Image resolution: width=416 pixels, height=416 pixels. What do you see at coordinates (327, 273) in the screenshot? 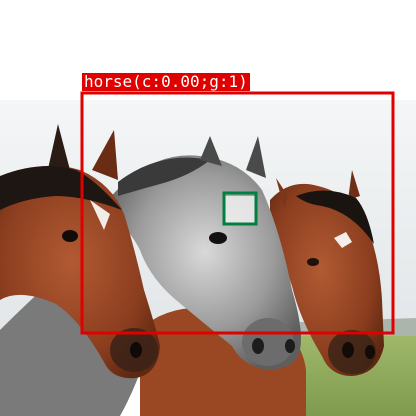
I see `horse-right` at bounding box center [327, 273].